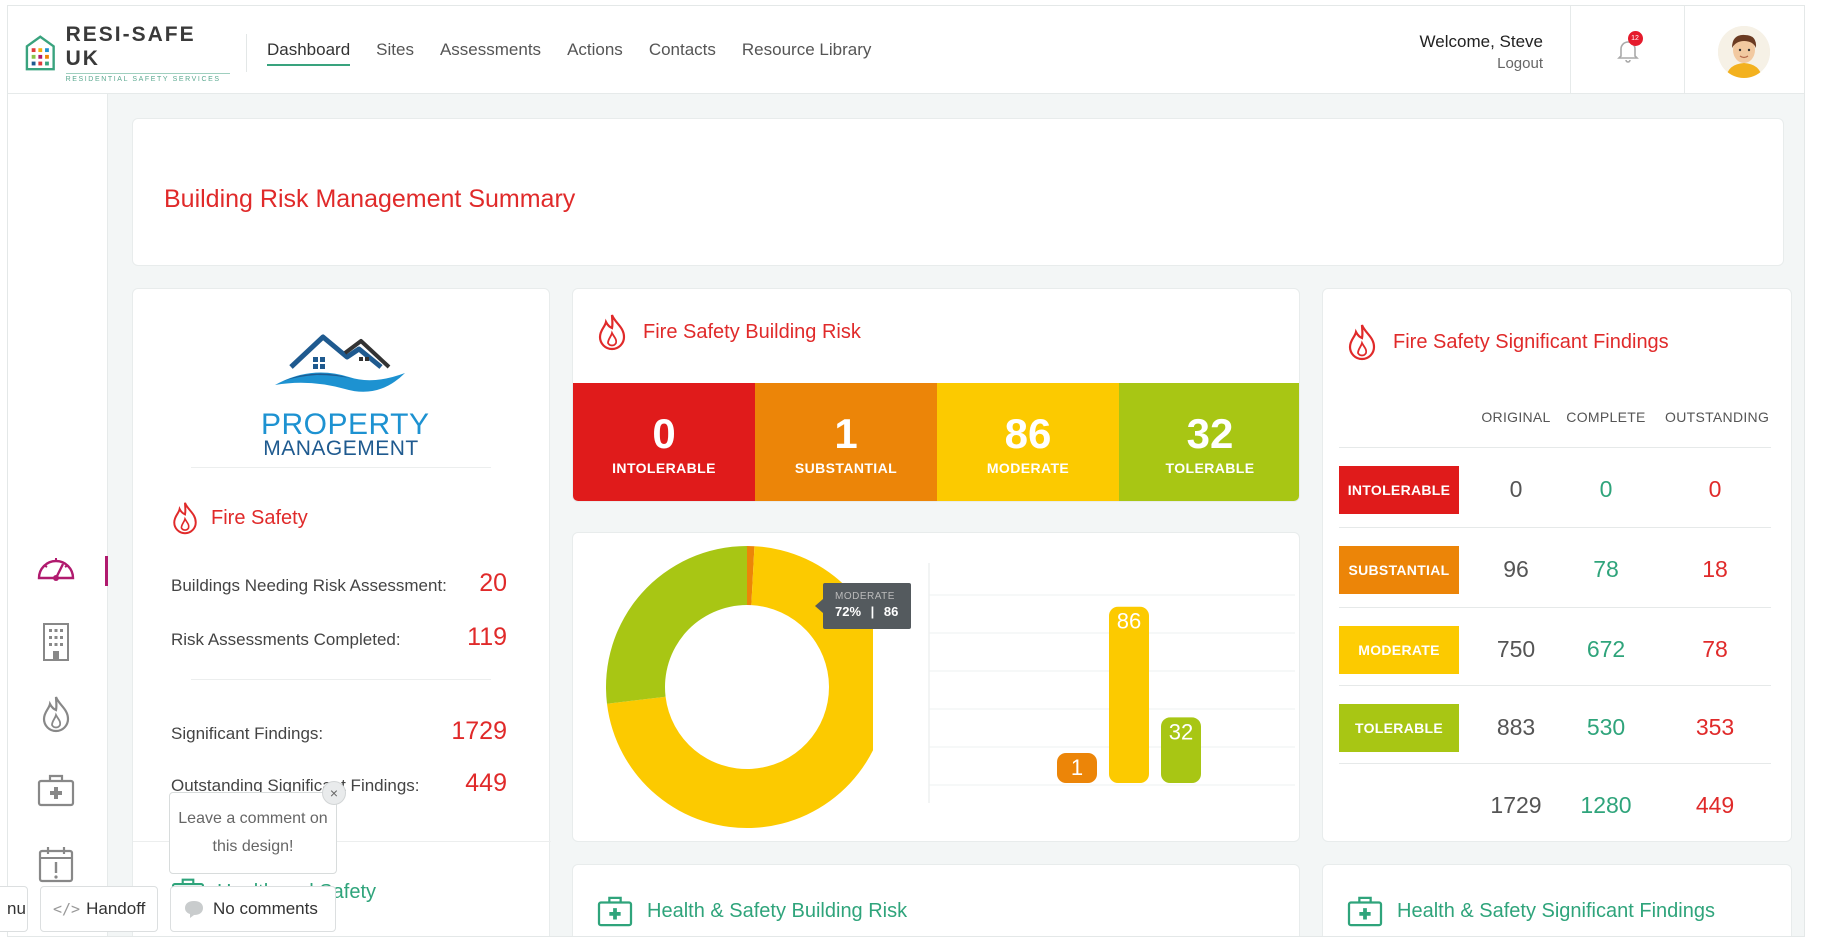  I want to click on tooltip-value: 86, so click(891, 611).